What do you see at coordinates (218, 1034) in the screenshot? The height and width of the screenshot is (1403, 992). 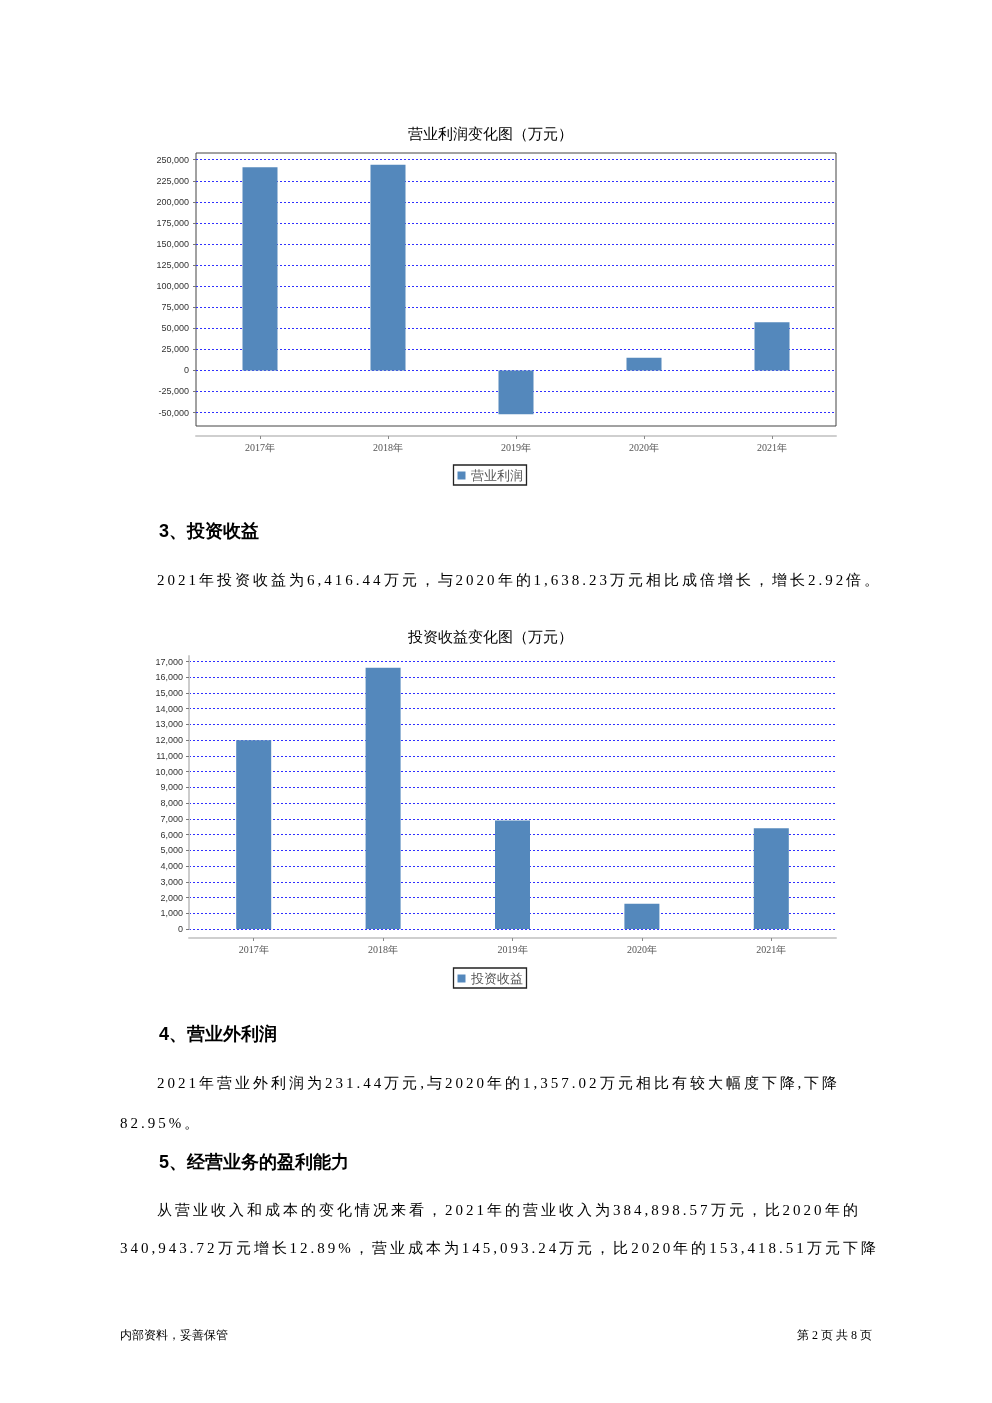 I see `text: 4、营业外利润` at bounding box center [218, 1034].